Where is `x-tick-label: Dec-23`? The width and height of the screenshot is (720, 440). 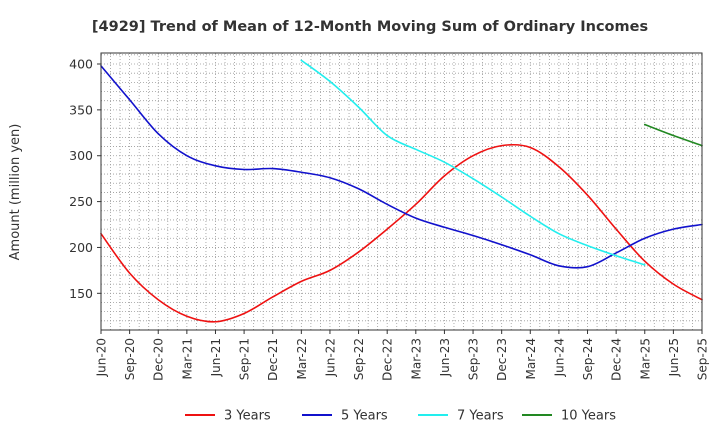
x-tick-label: Dec-23 is located at coordinates (502, 359).